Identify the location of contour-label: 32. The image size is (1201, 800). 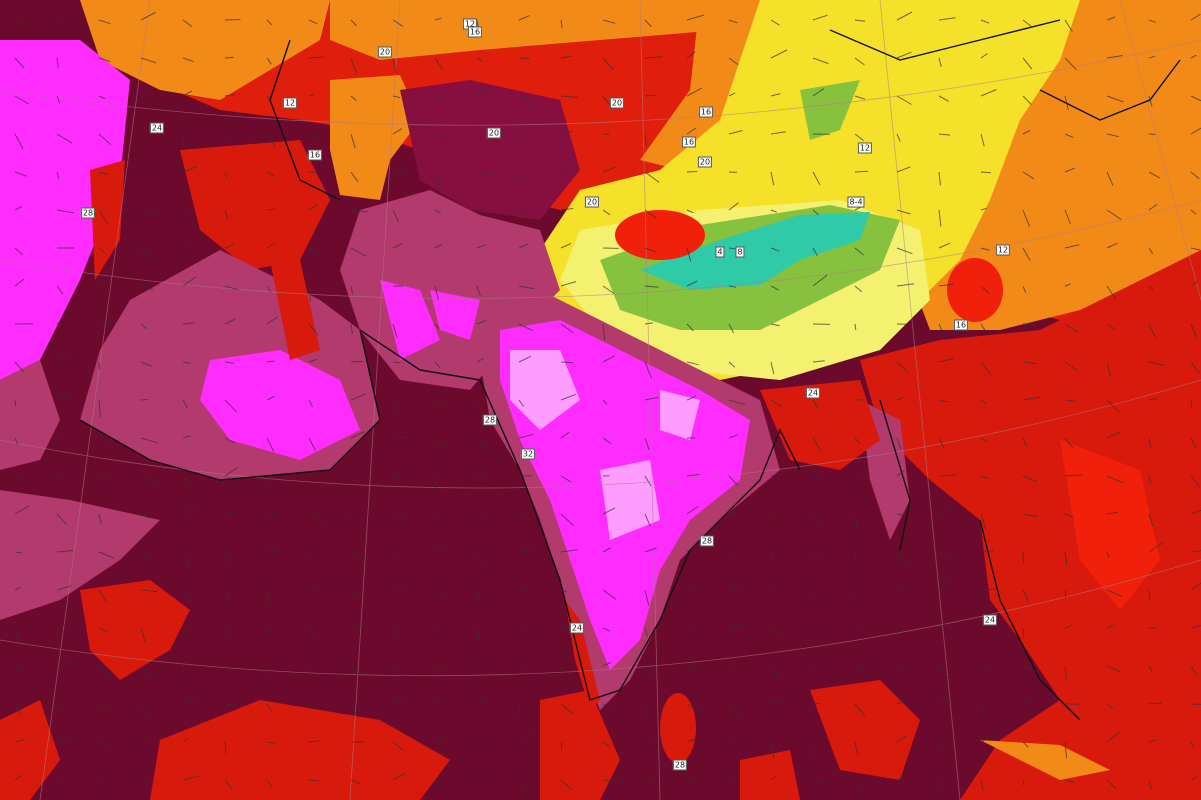
(528, 454).